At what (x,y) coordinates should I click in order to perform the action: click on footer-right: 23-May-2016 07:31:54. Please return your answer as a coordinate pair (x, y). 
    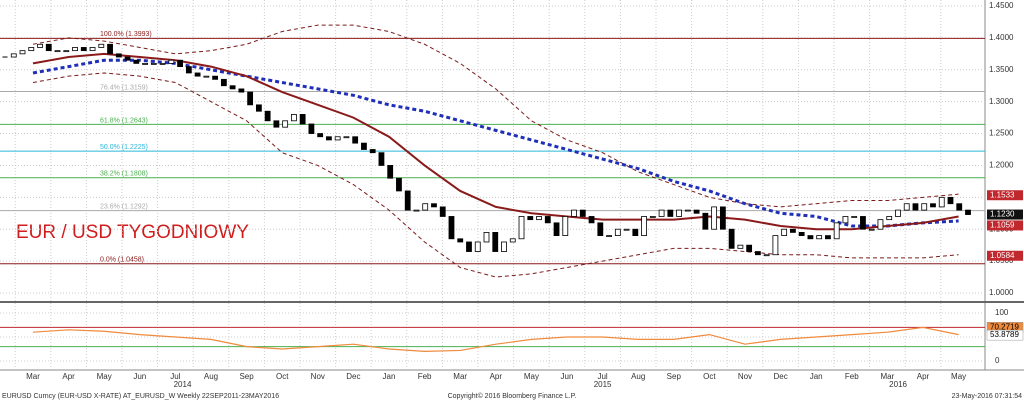
    Looking at the image, I should click on (987, 396).